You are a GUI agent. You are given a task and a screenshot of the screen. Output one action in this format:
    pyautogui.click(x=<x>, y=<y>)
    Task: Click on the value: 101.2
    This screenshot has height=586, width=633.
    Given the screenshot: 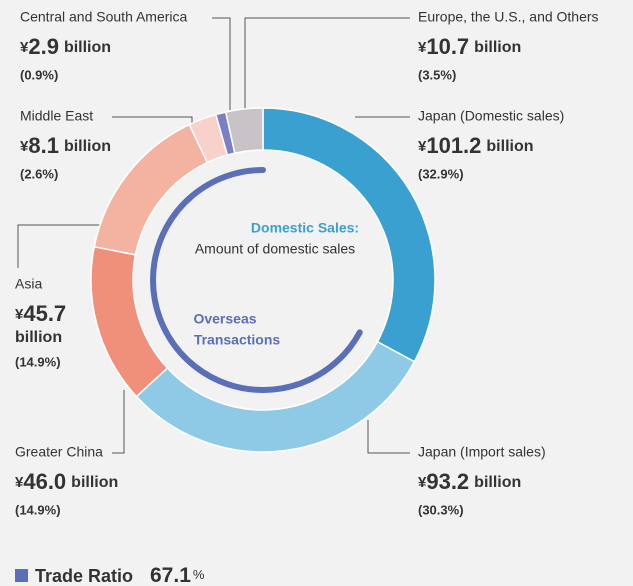 What is the action you would take?
    pyautogui.click(x=453, y=145)
    